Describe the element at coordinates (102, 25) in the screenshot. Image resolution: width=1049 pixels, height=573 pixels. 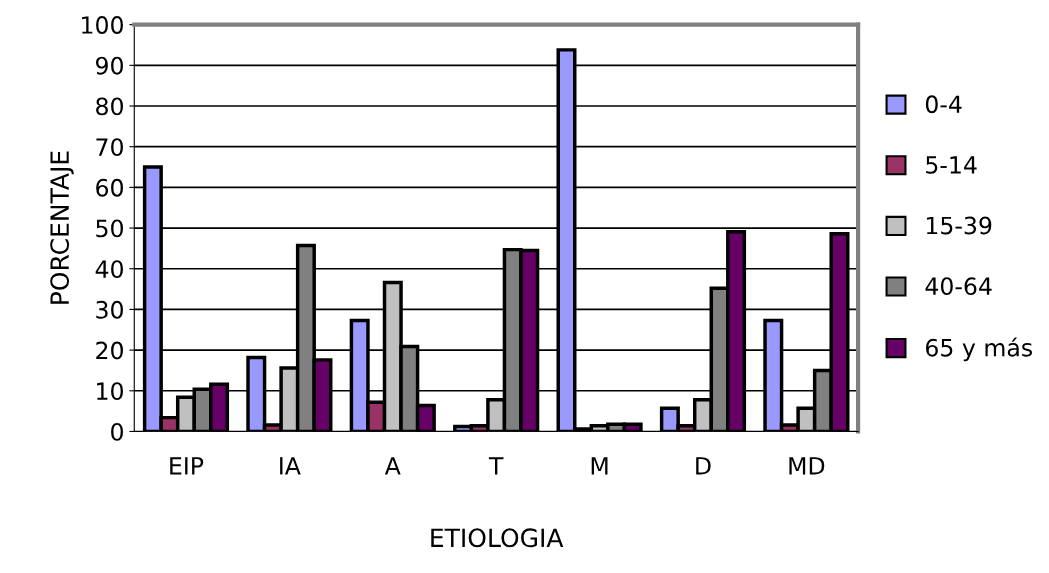
I see `y-tick-label: 100` at that location.